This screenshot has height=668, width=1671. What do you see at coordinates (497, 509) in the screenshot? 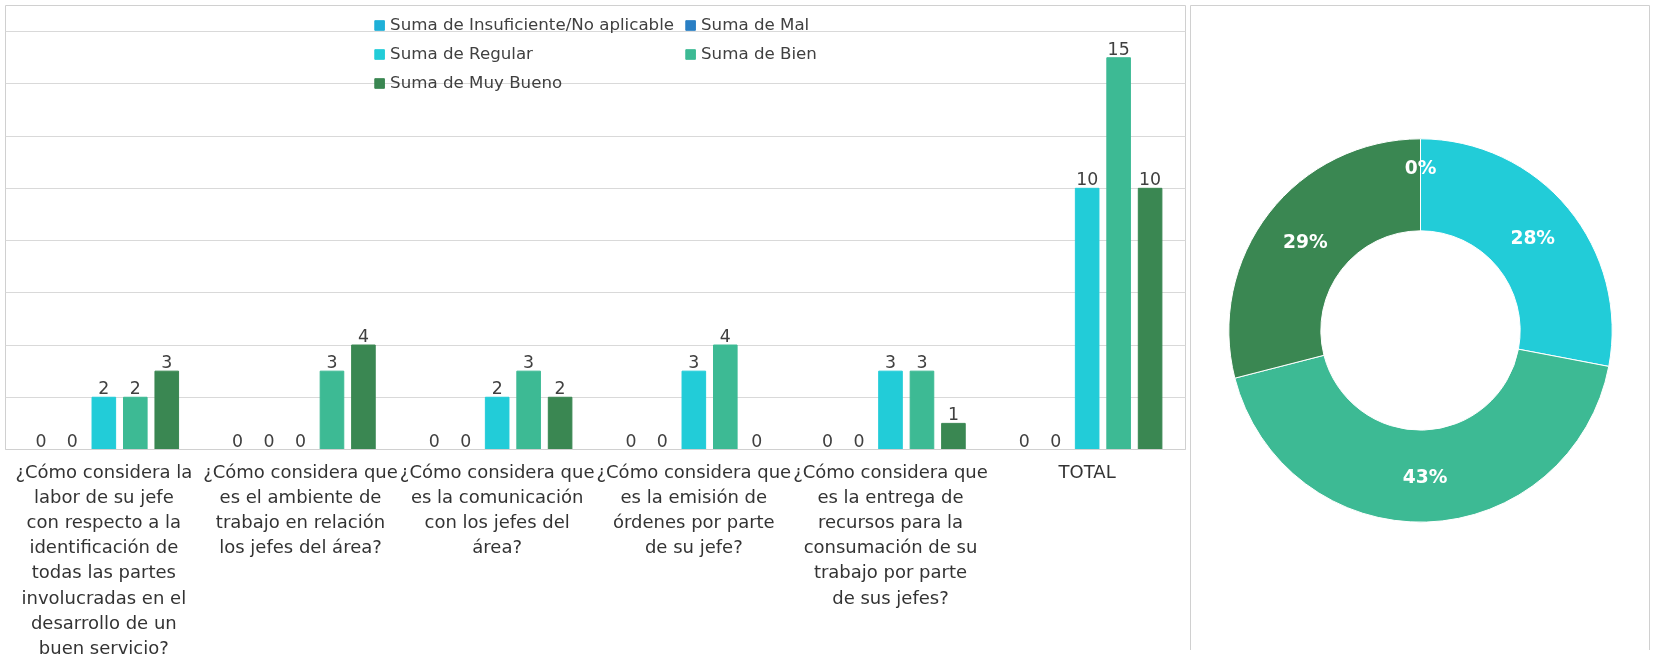
I see `x-tick-label: ¿Cómo considera que es la comunicación con los jefes del área?` at bounding box center [497, 509].